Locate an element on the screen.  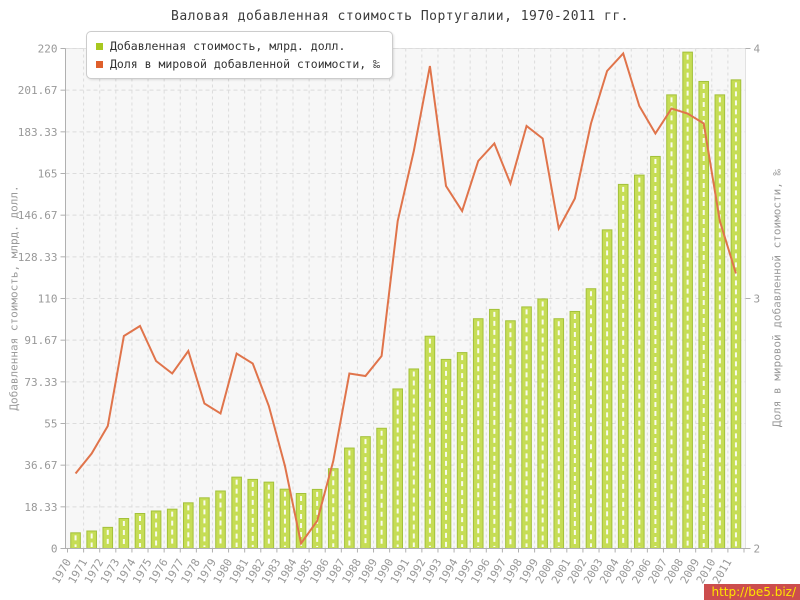
left-axis-title: Добавленная стоимость, млрд. долл. is located at coordinates (14, 298).